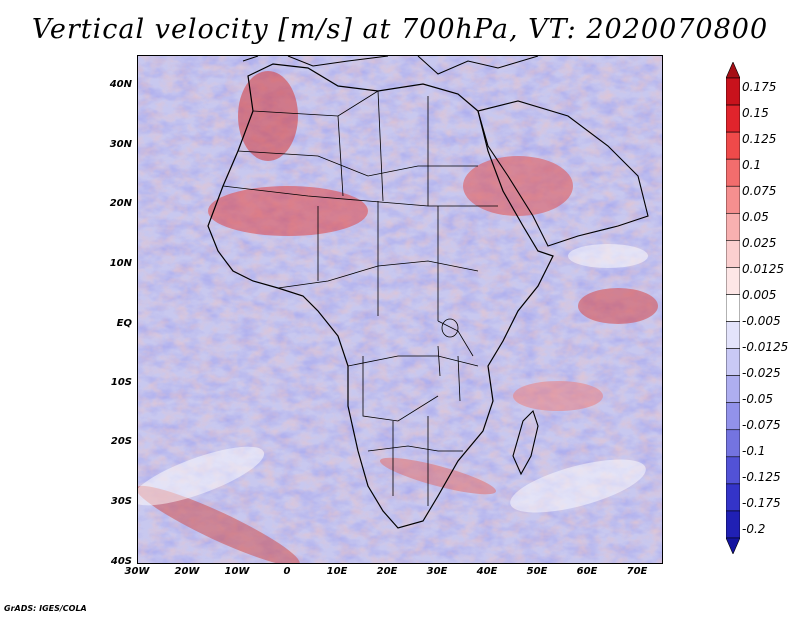 The image size is (800, 618). Describe the element at coordinates (437, 571) in the screenshot. I see `lon-label-30e: 30E` at that location.